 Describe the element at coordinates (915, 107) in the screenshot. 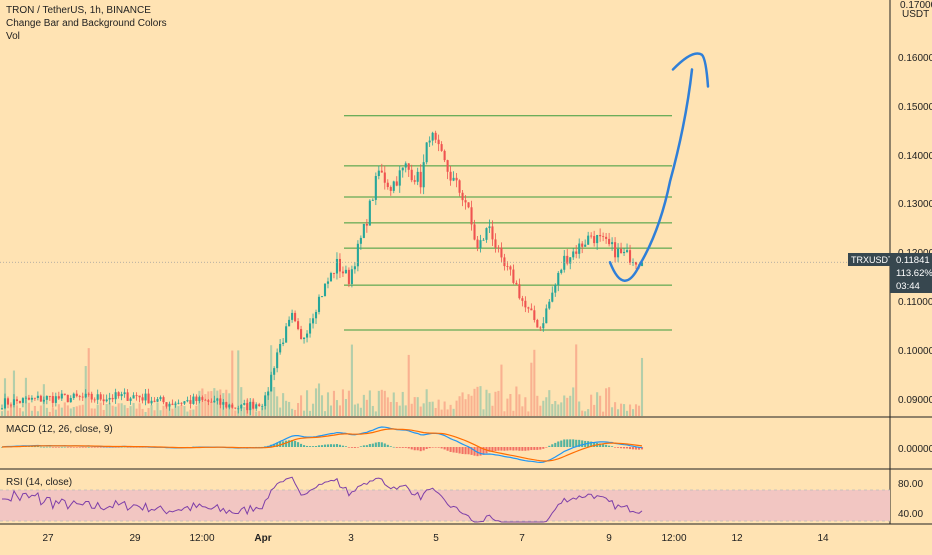

I see `price-tick: 0.15000` at that location.